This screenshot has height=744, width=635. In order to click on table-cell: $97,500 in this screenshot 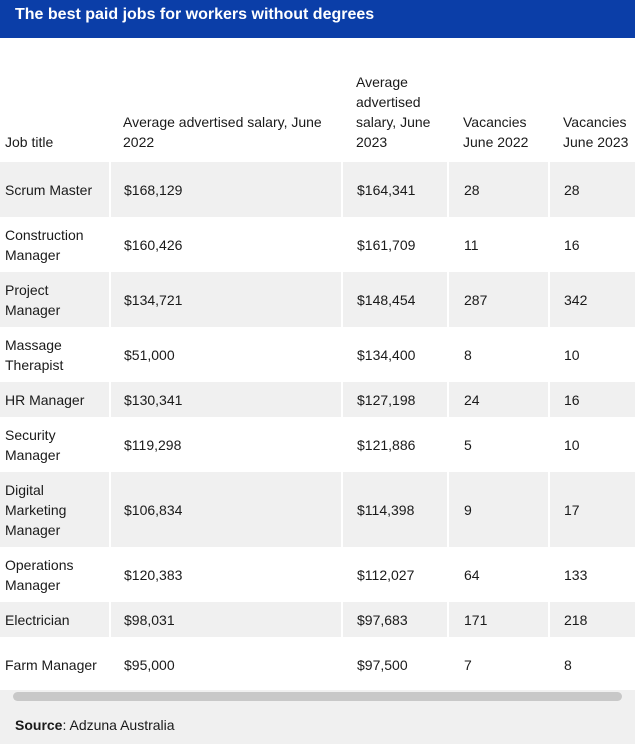, I will do `click(395, 663)`.